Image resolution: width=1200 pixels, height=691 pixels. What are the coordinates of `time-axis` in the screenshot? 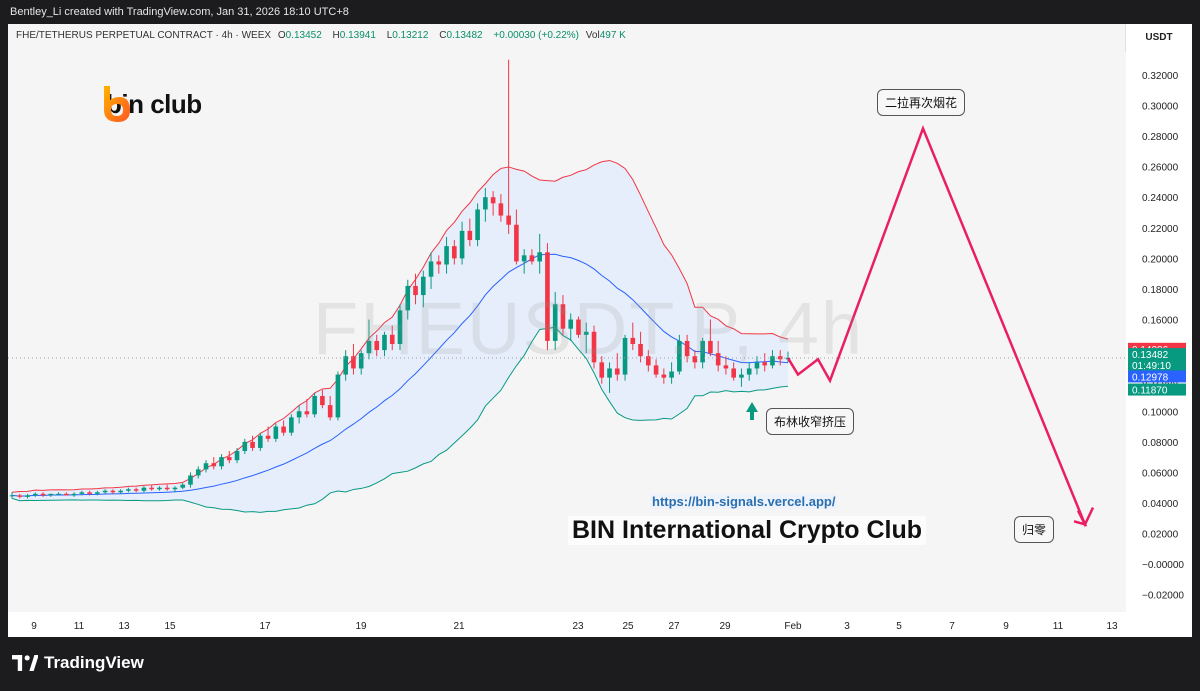 It's located at (567, 624).